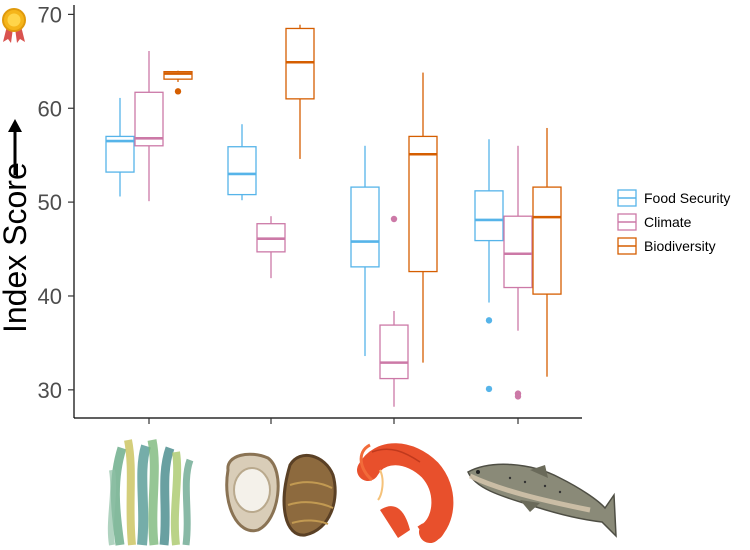 Image resolution: width=750 pixels, height=550 pixels. I want to click on legend-item-biodiversity: Biodiversity, so click(666, 246).